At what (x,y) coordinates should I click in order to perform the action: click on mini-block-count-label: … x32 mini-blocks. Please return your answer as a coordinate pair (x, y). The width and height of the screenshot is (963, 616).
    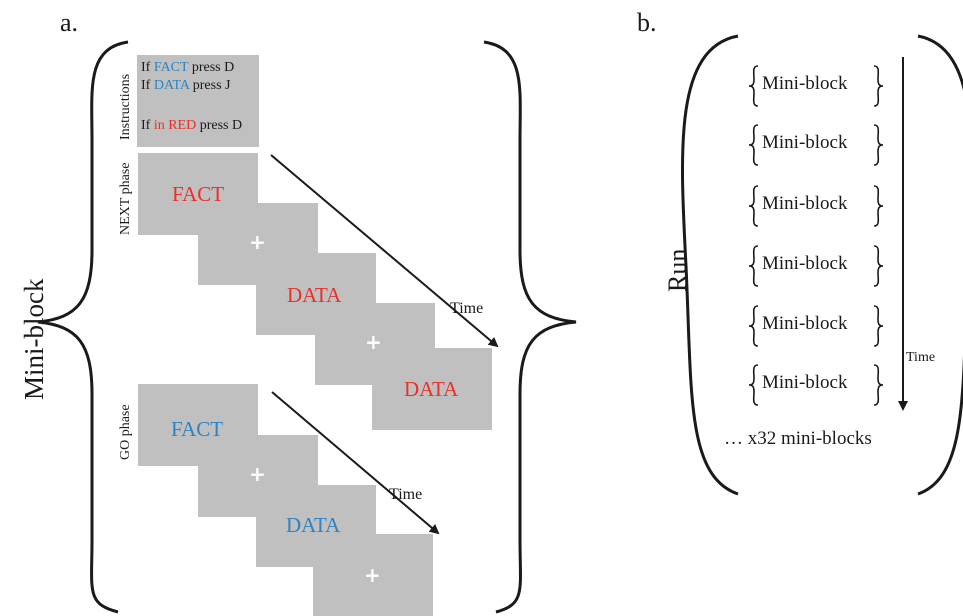
    Looking at the image, I should click on (798, 438).